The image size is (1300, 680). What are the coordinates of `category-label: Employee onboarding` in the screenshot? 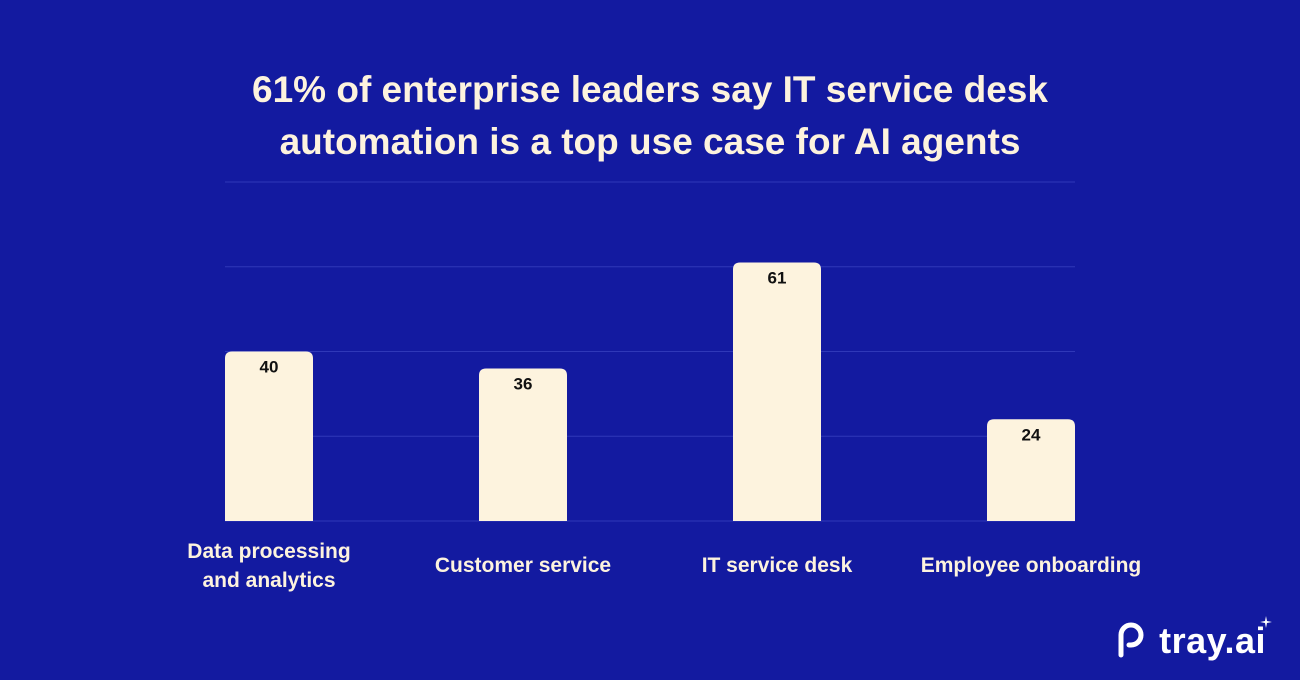 It's located at (1031, 565).